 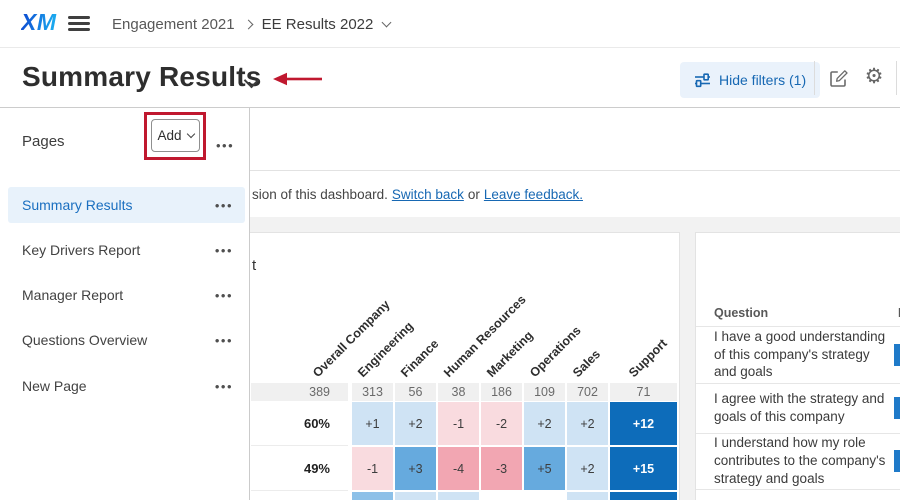 What do you see at coordinates (501, 392) in the screenshot?
I see `heatmap-respondent-count: 186` at bounding box center [501, 392].